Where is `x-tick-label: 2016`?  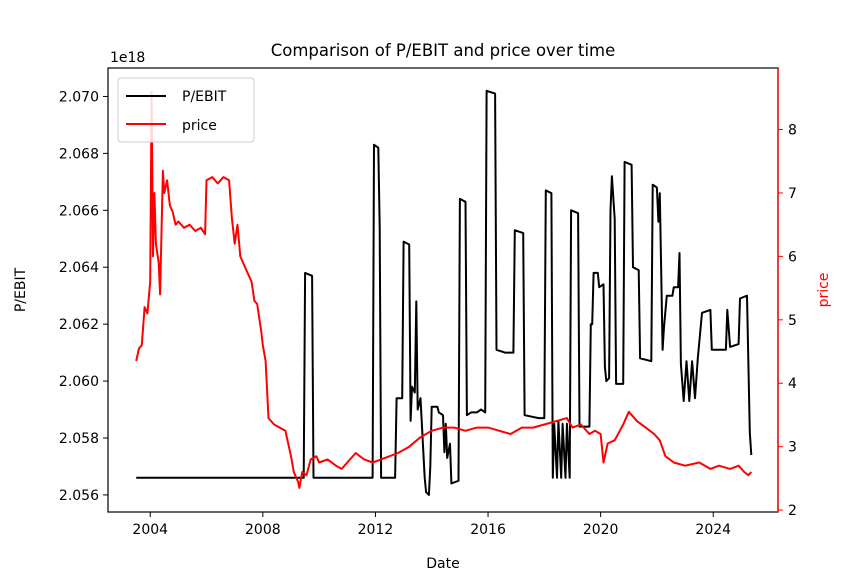 x-tick-label: 2016 is located at coordinates (488, 530).